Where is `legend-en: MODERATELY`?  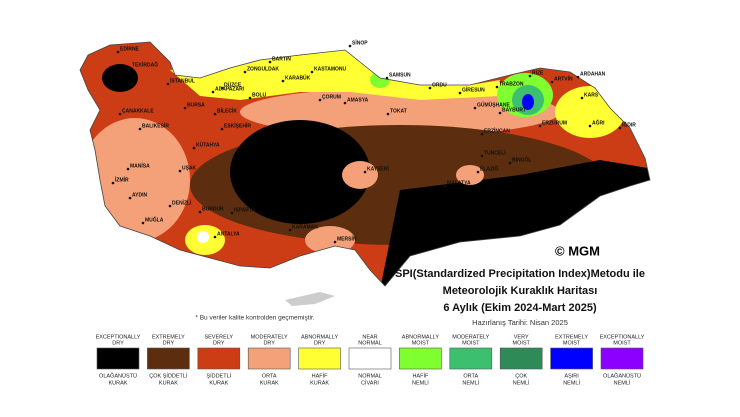
legend-en: MODERATELY is located at coordinates (470, 337).